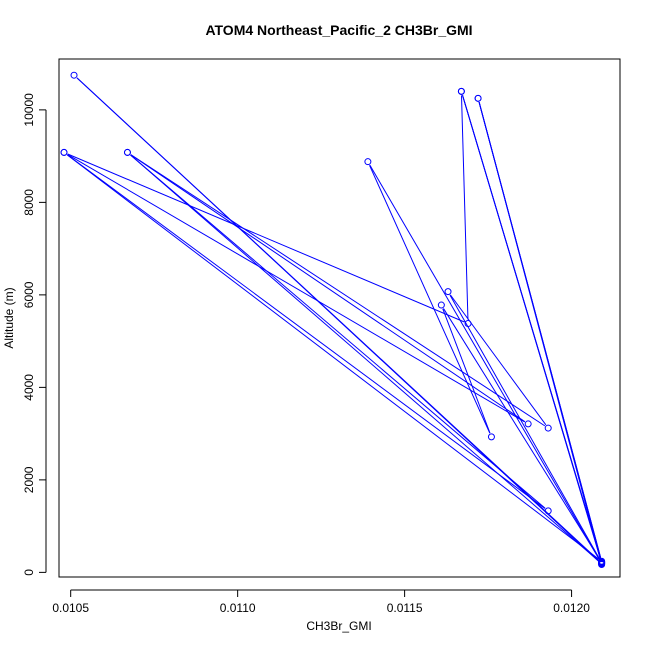  I want to click on y-tick-label: 8000, so click(29, 202).